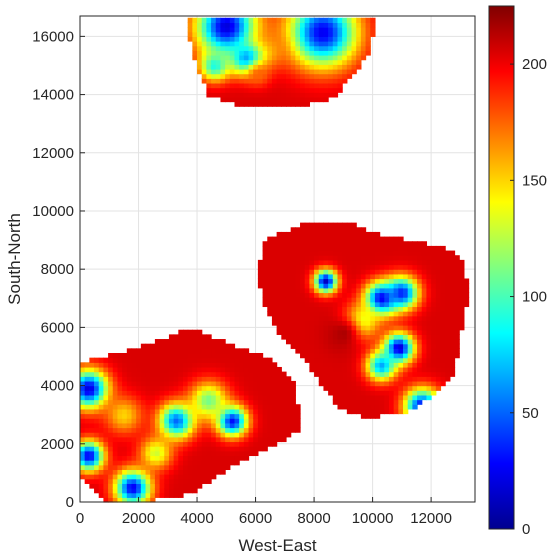  What do you see at coordinates (534, 297) in the screenshot?
I see `colorbar-tick-label: 100` at bounding box center [534, 297].